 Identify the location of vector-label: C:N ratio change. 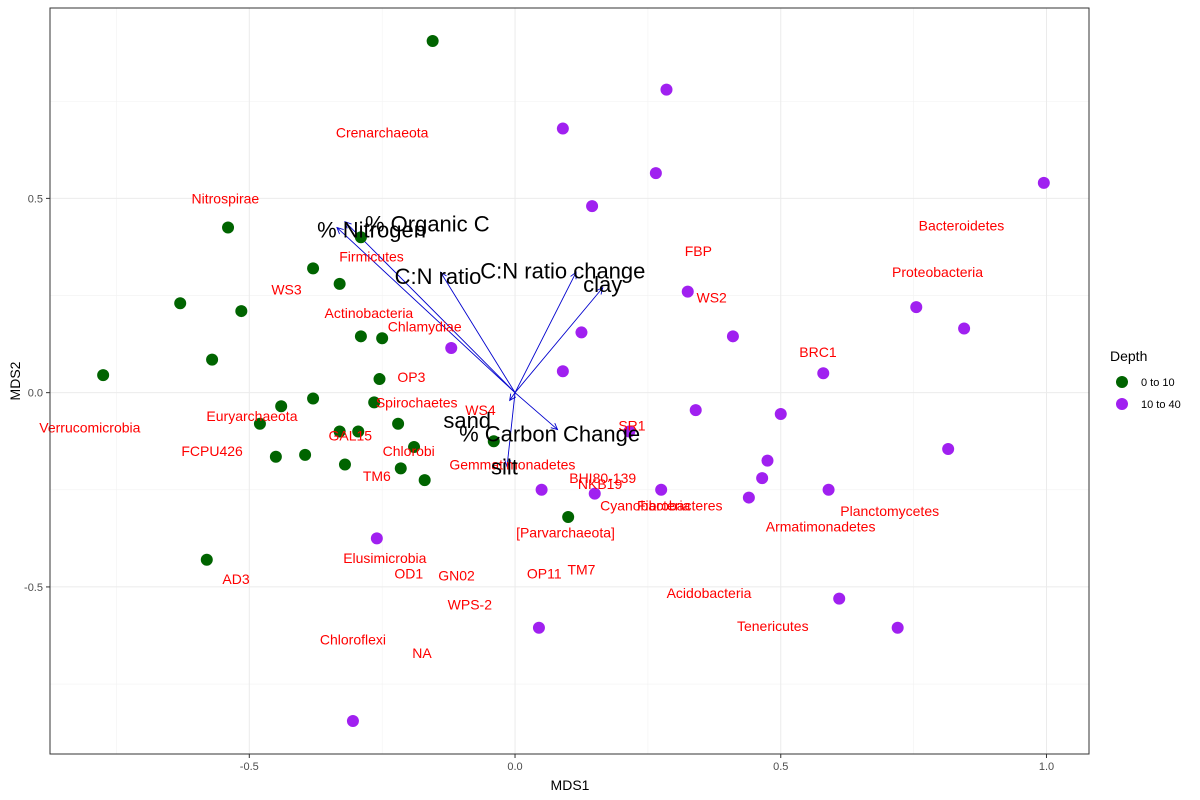
(562, 270).